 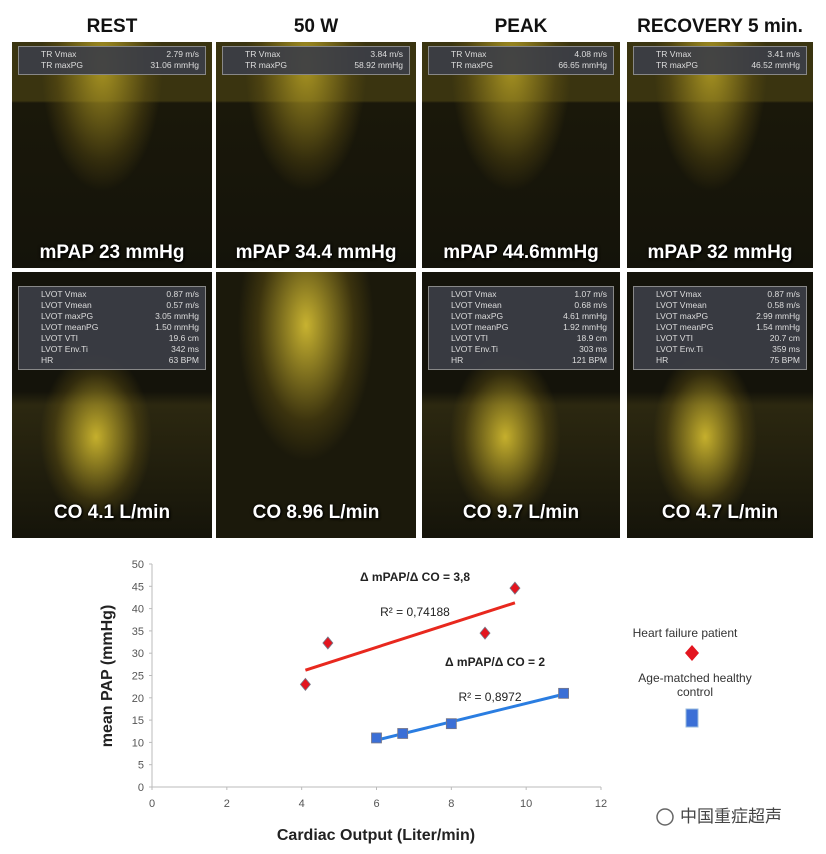 What do you see at coordinates (415, 612) in the screenshot?
I see `annotation: R² = 0,74188` at bounding box center [415, 612].